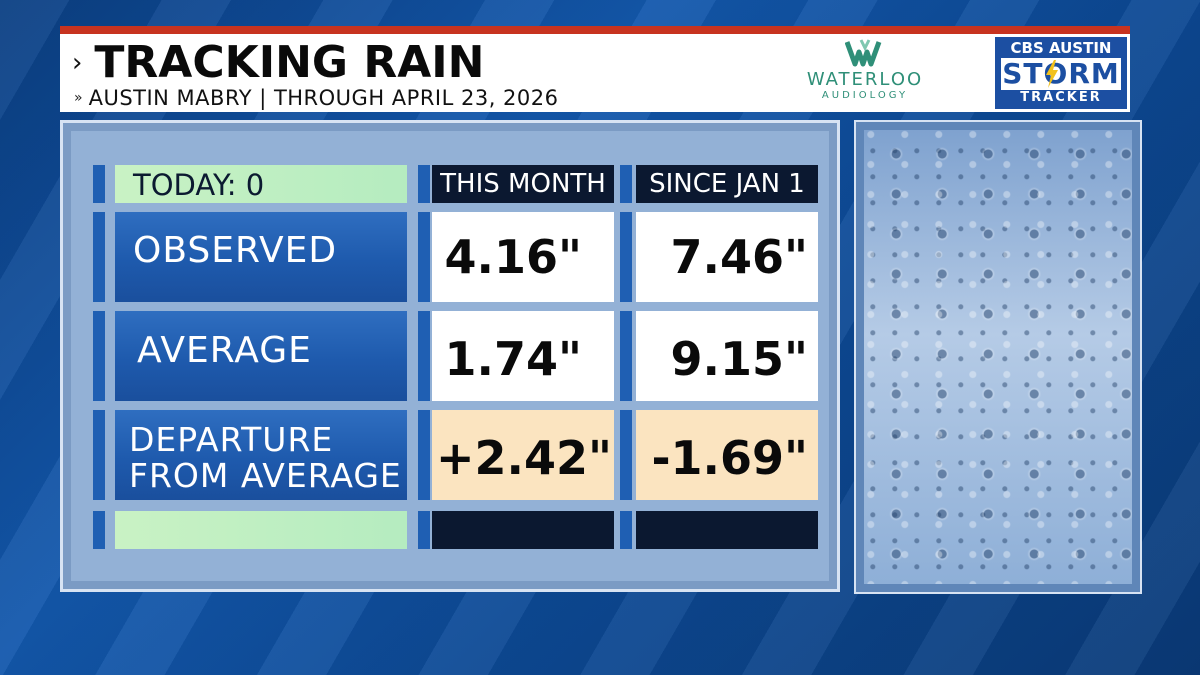 The width and height of the screenshot is (1200, 675). I want to click on departure-since-jan1: -1.69", so click(727, 455).